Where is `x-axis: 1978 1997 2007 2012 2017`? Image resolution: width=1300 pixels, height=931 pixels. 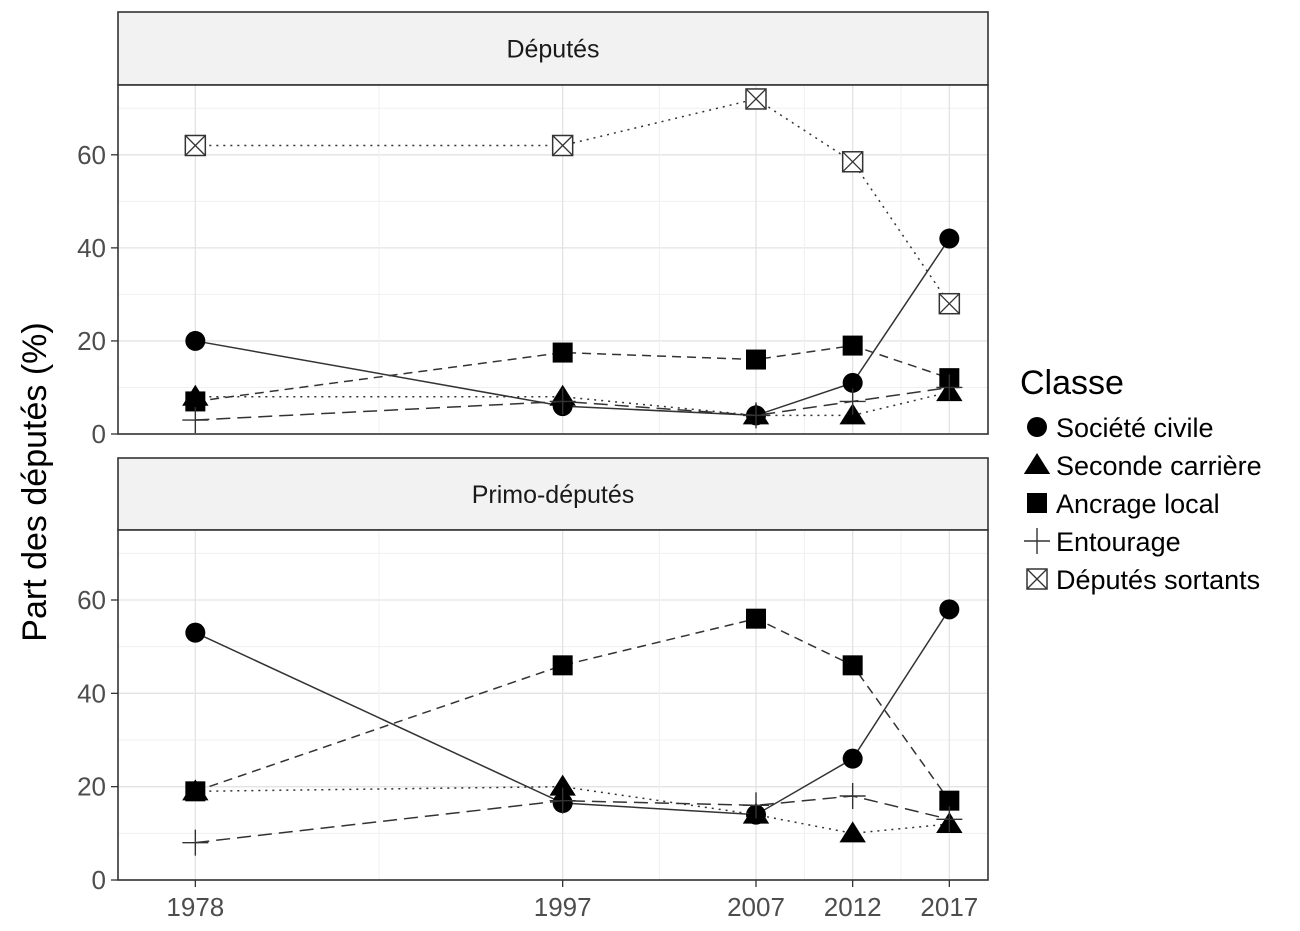 x-axis: 1978 1997 2007 2012 2017 is located at coordinates (572, 901).